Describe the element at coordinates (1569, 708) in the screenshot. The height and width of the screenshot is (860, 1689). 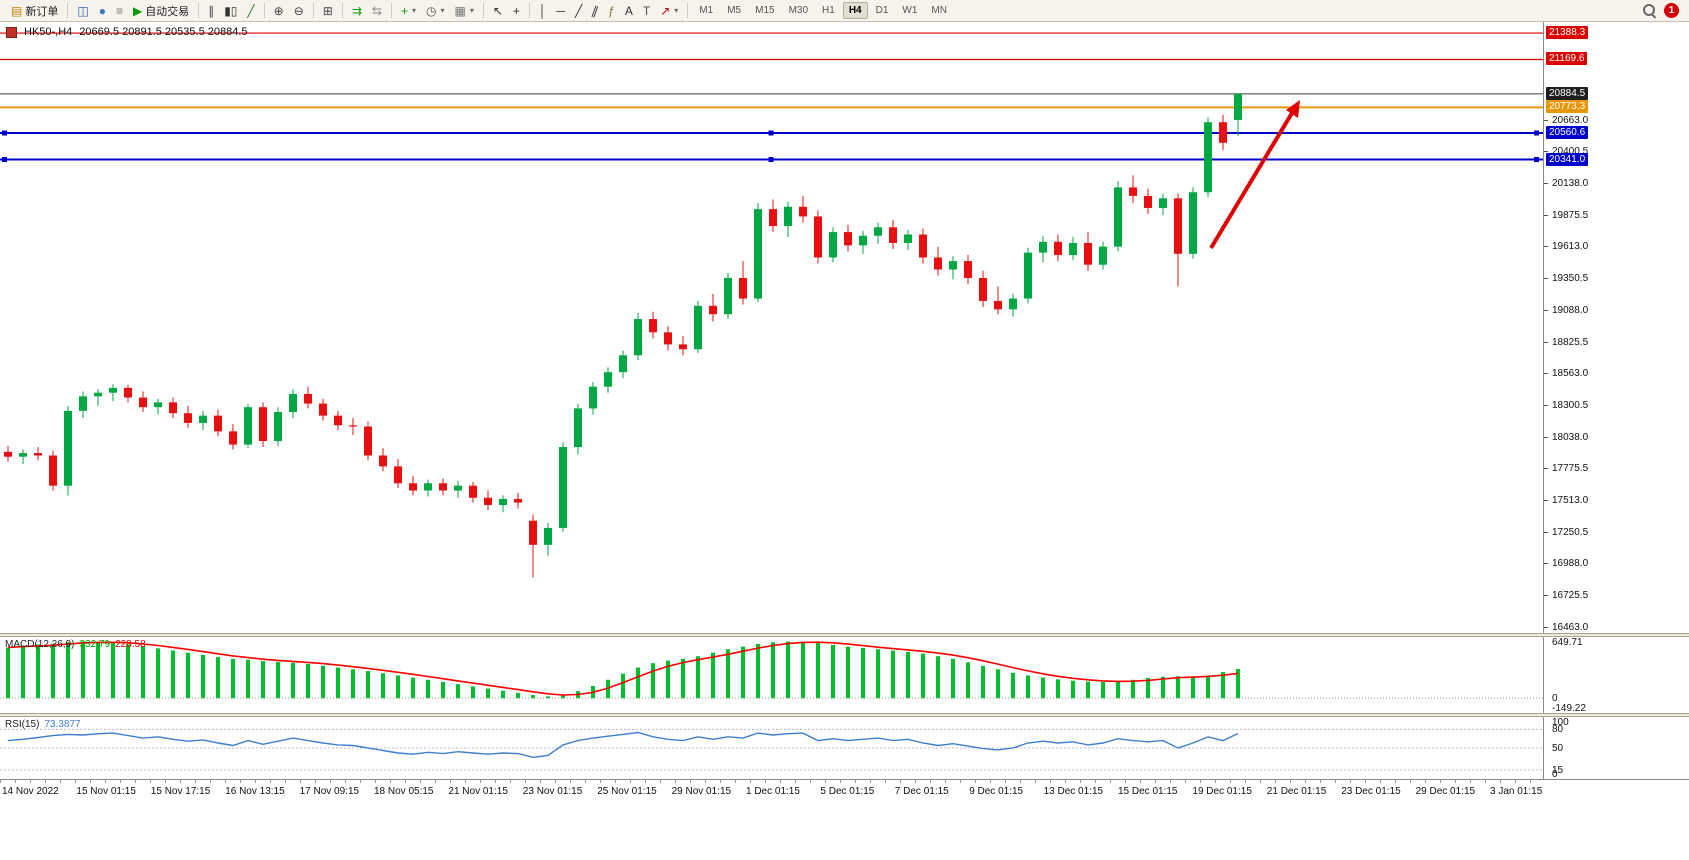
I see `macd-axis-label: -149.22` at that location.